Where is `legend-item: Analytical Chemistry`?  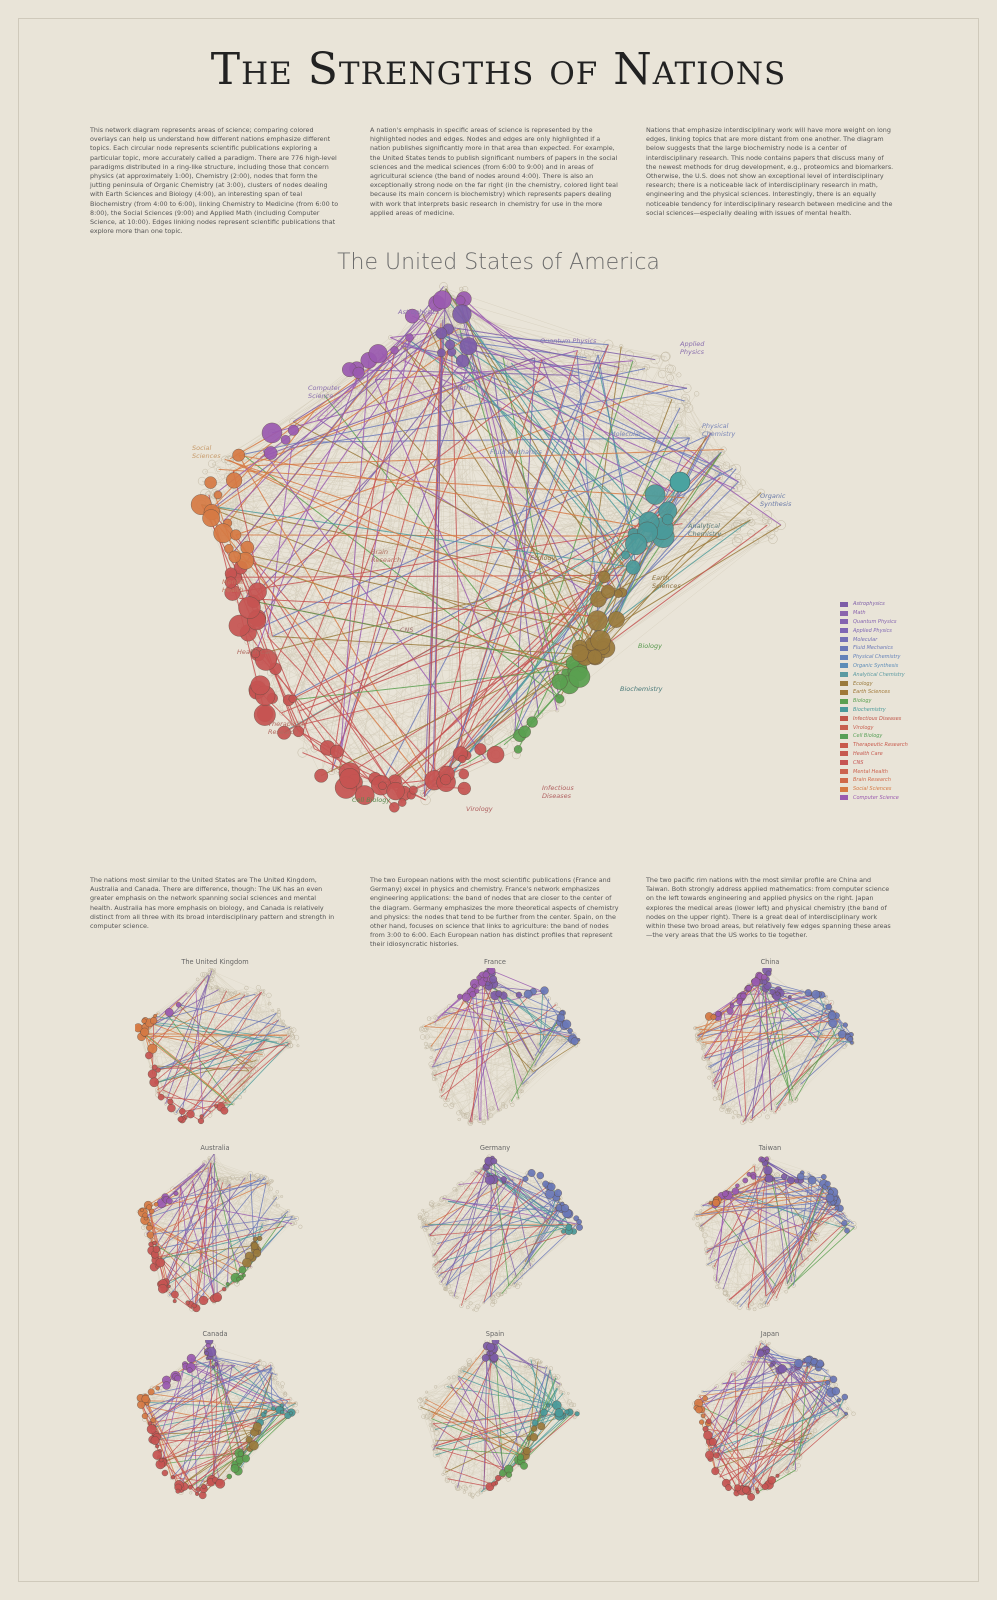
legend-item: Analytical Chemistry is located at coordinates (900, 674).